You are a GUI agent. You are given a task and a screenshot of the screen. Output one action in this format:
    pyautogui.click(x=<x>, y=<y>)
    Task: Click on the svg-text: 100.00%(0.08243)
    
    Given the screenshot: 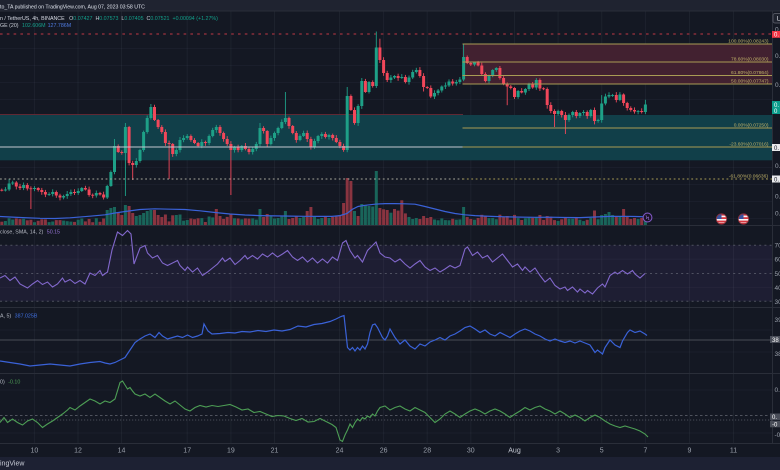 What is the action you would take?
    pyautogui.click(x=748, y=42)
    